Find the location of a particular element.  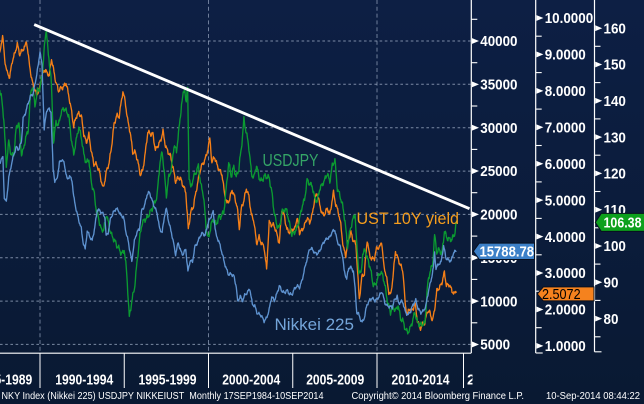

svg-text: 6.0000 is located at coordinates (565, 164).